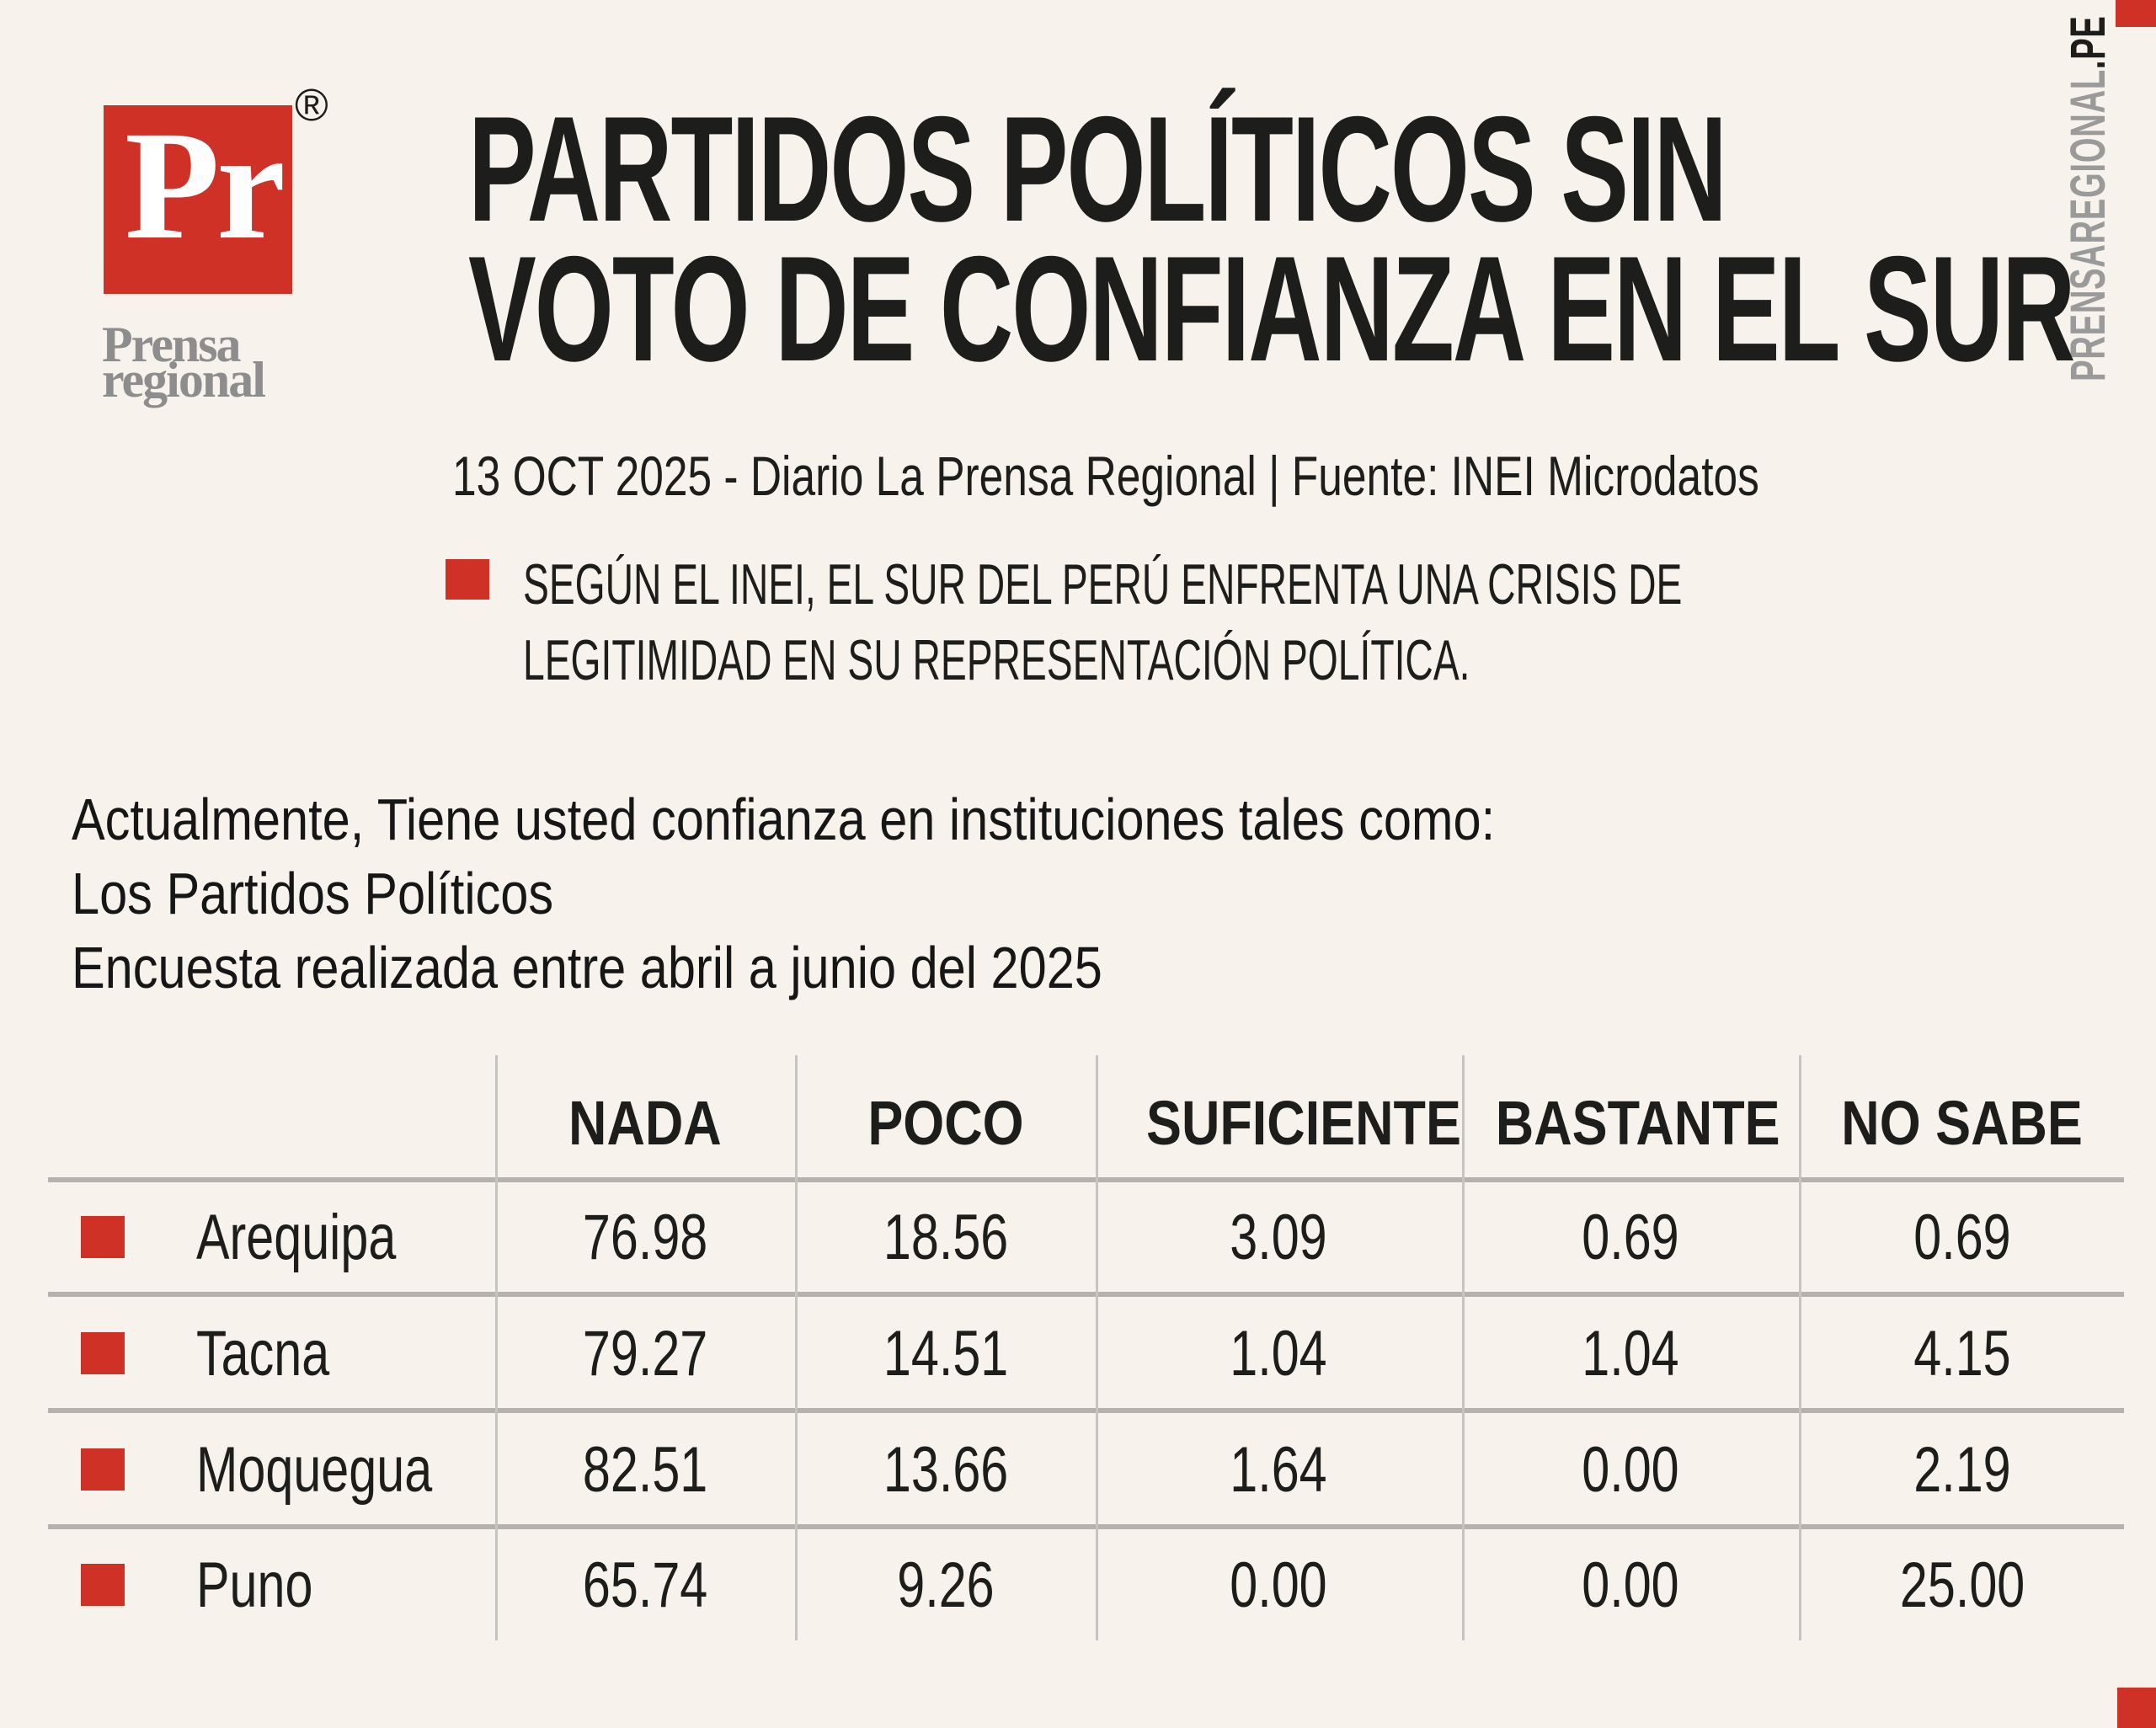 Image resolution: width=2156 pixels, height=1728 pixels. I want to click on site-url-black-part: .PE, so click(2088, 42).